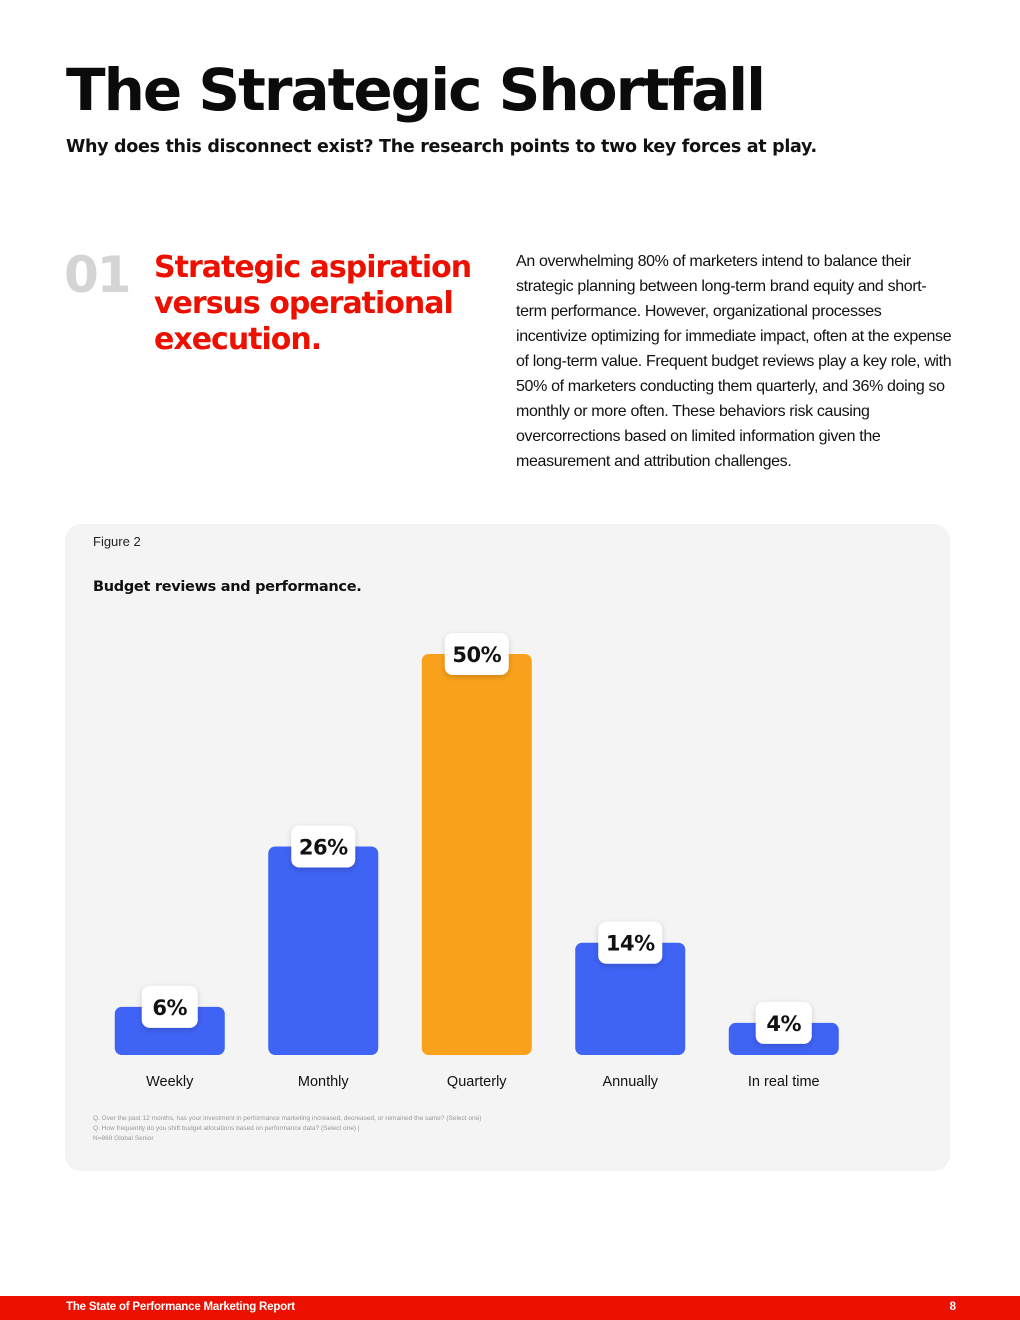  I want to click on data-label: 50%, so click(476, 655).